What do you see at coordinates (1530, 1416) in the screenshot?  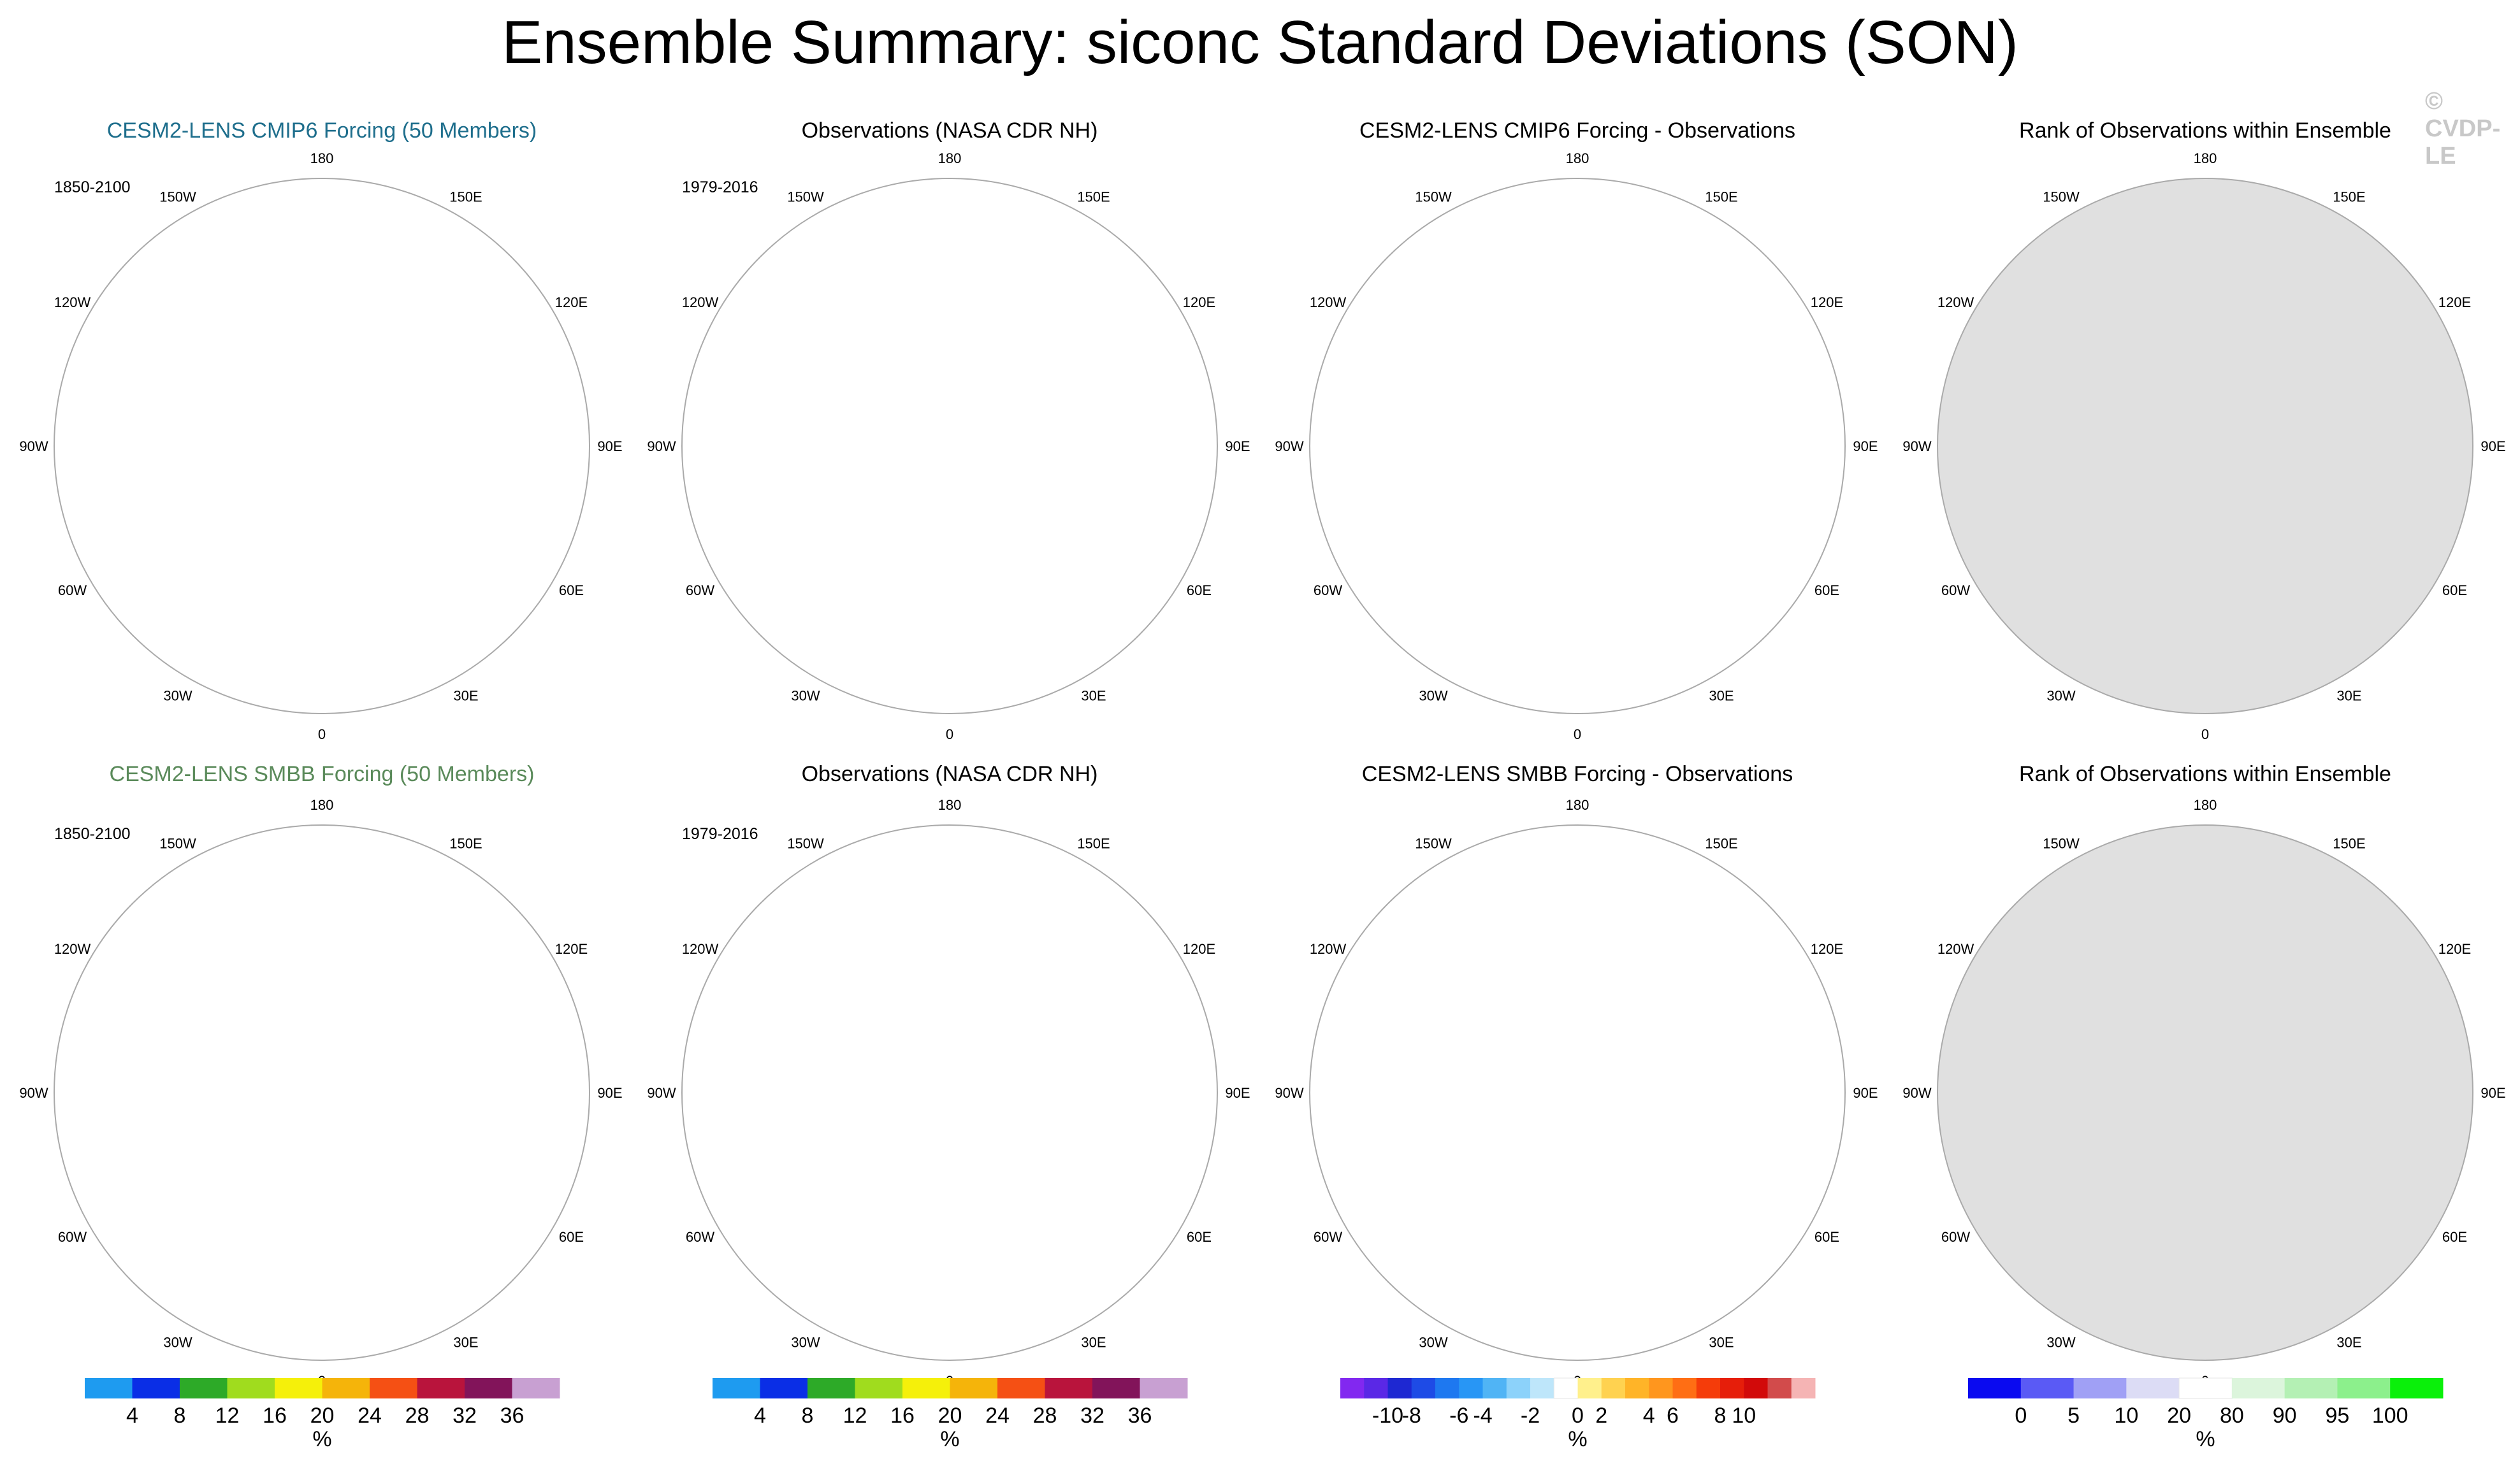 I see `colorbar-tick-label: -2` at bounding box center [1530, 1416].